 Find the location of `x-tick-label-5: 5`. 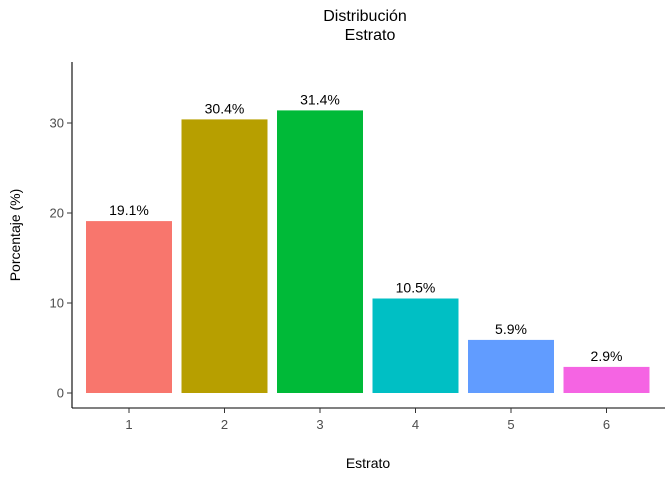

x-tick-label-5: 5 is located at coordinates (510, 424).